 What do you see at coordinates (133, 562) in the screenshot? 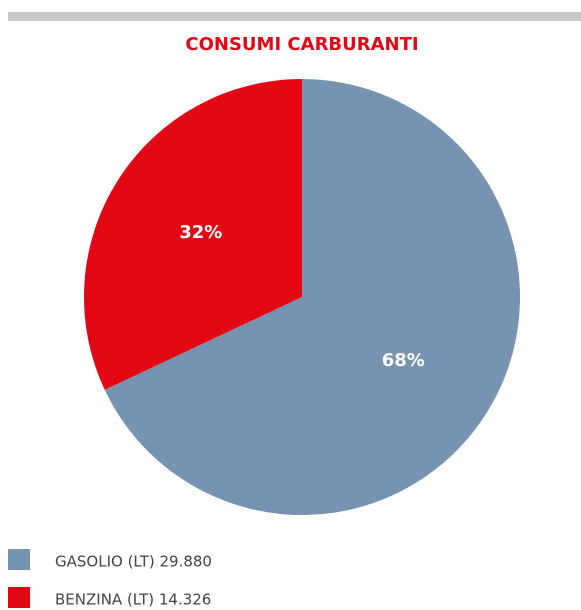
I see `legend-label: GASOLIO (LT) 29.880` at bounding box center [133, 562].